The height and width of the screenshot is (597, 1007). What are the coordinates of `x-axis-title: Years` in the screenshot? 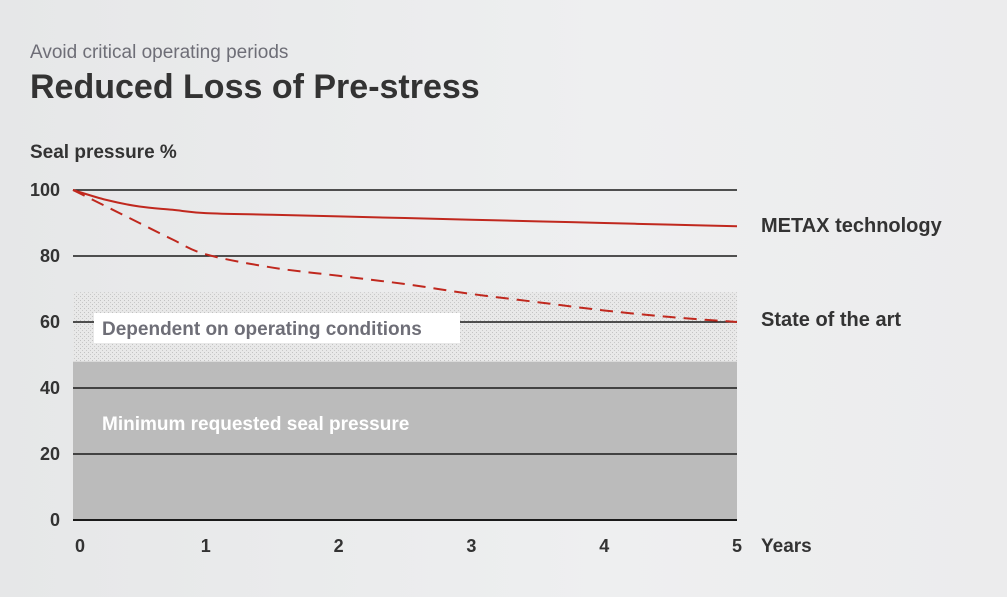 It's located at (786, 546).